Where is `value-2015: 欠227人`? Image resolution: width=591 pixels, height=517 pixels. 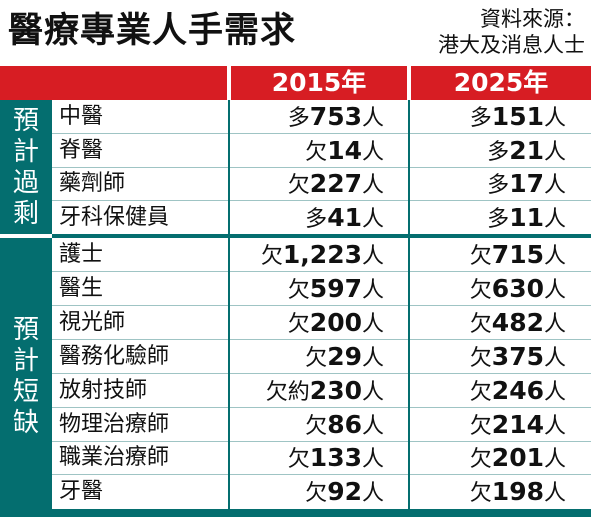
value-2015: 欠227人 is located at coordinates (309, 185).